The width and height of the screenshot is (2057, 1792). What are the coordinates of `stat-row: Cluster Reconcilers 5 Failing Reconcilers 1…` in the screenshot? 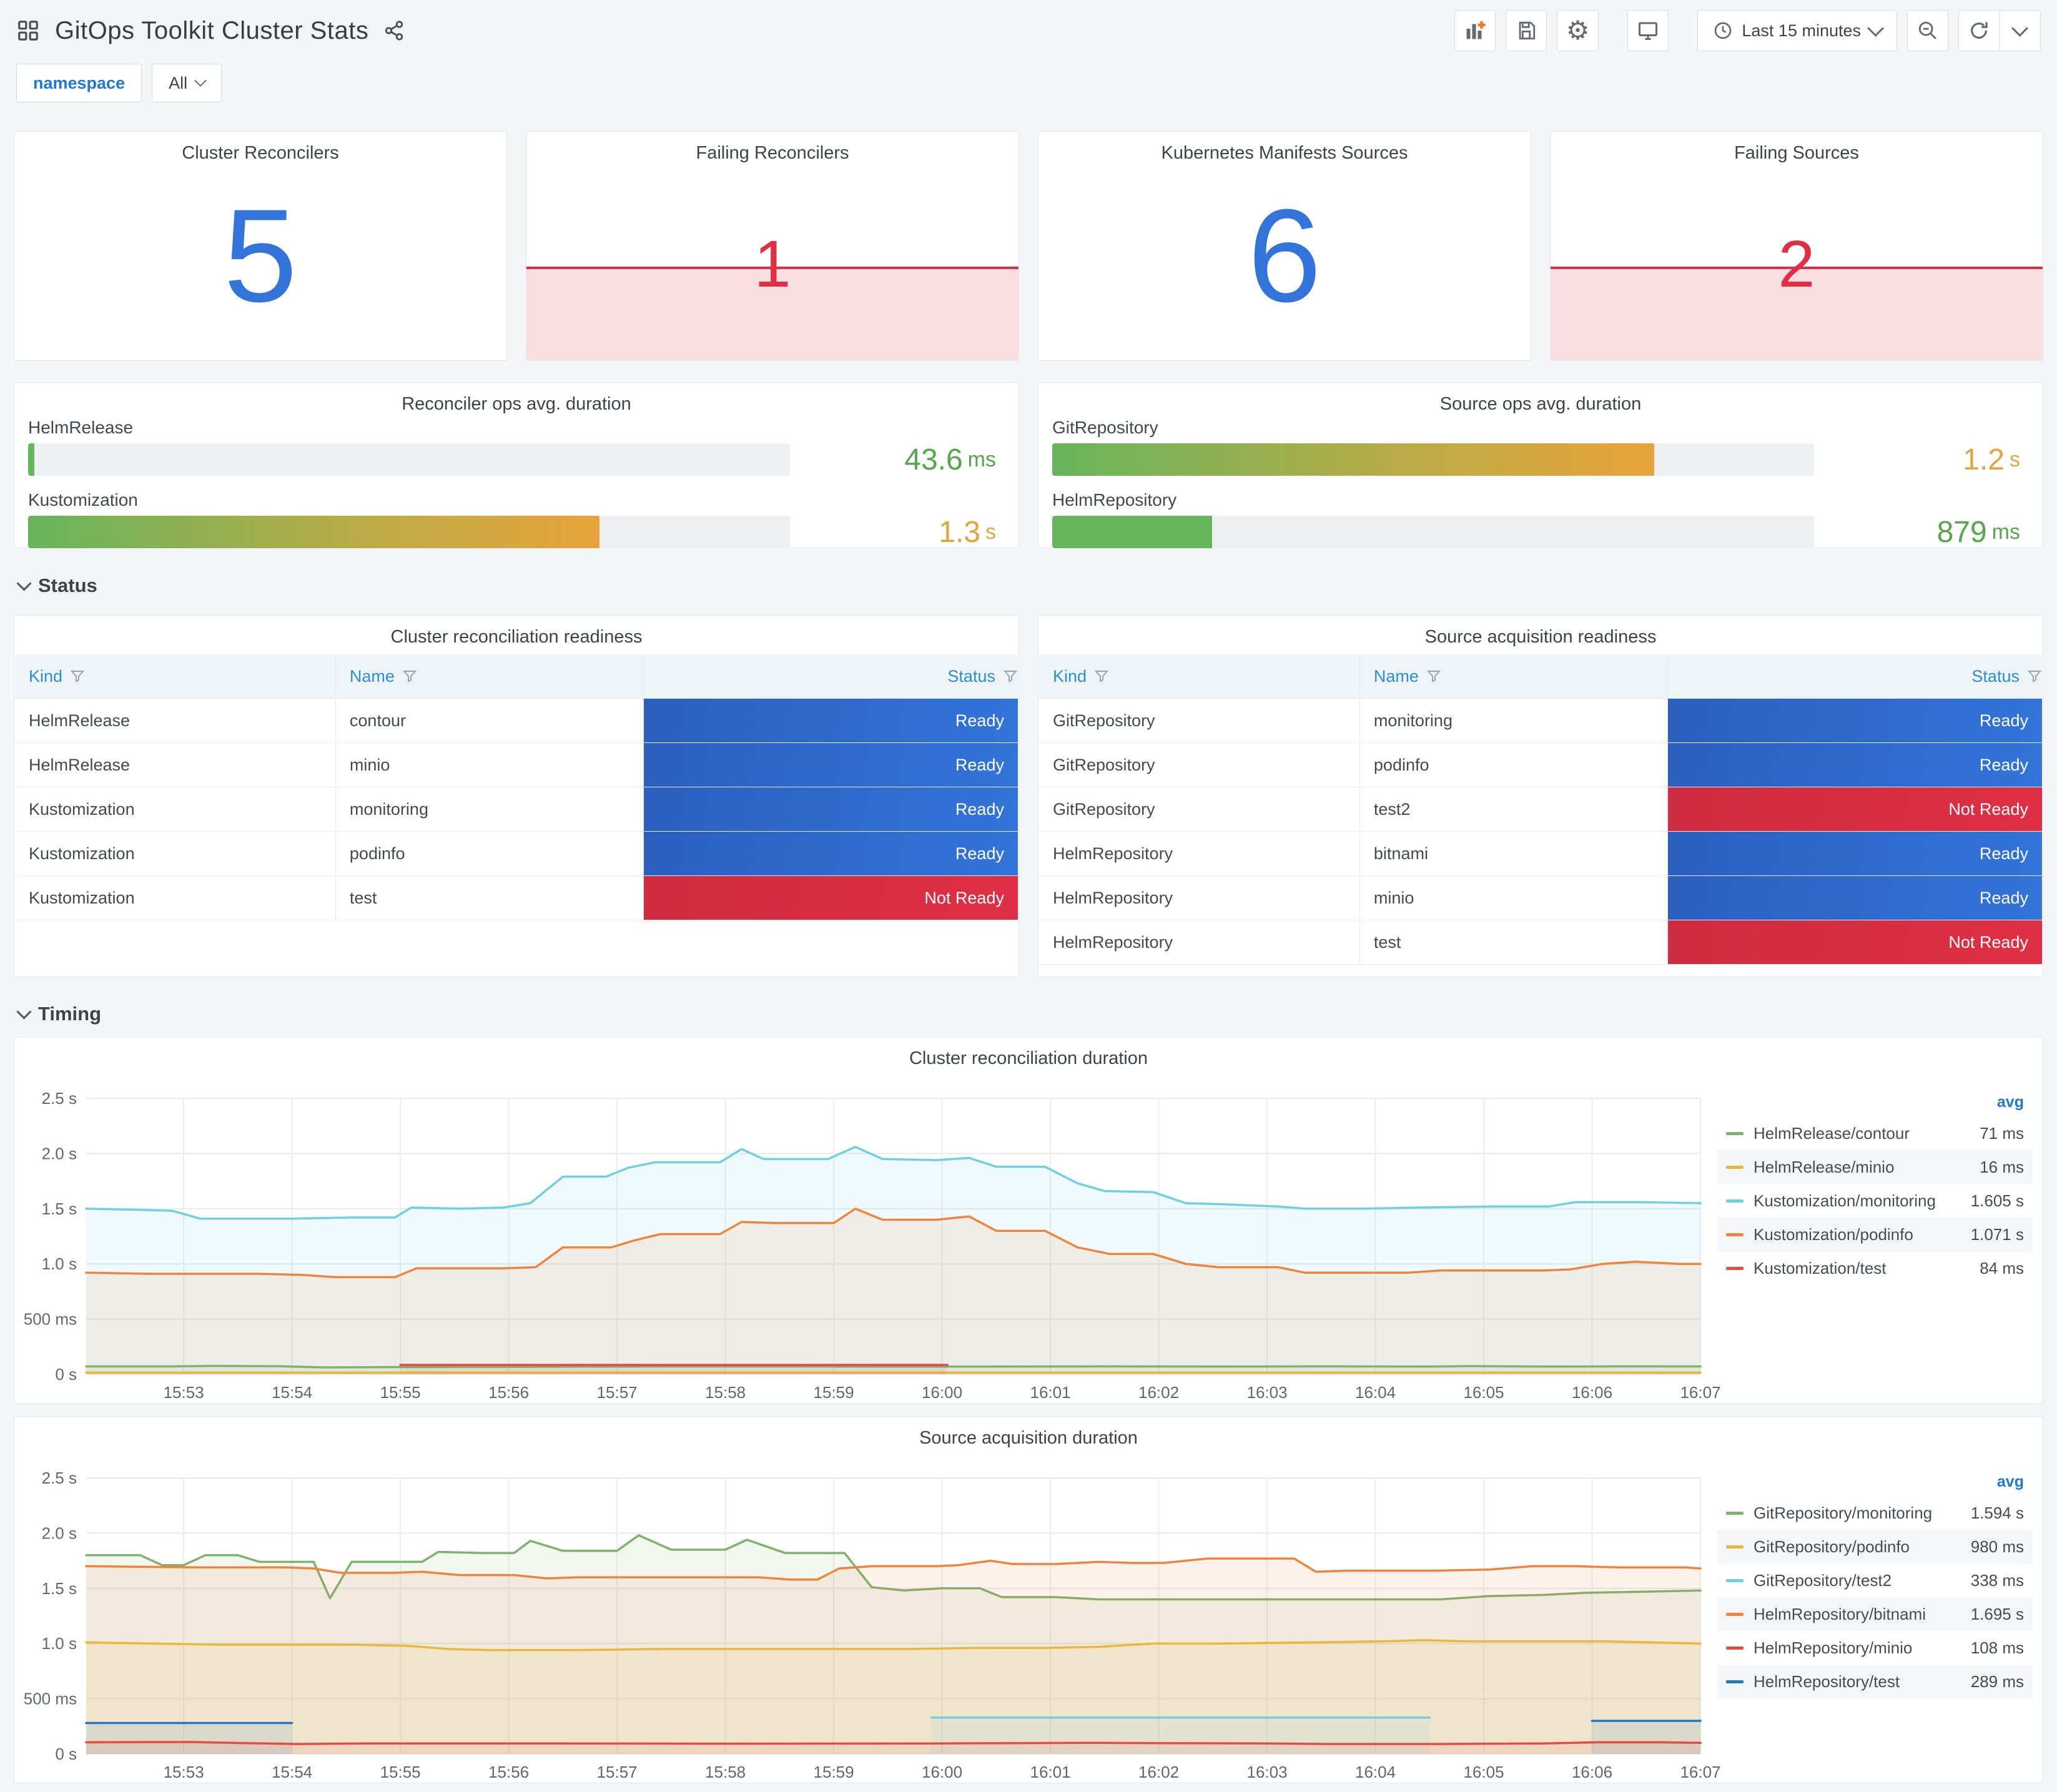 It's located at (1028, 246).